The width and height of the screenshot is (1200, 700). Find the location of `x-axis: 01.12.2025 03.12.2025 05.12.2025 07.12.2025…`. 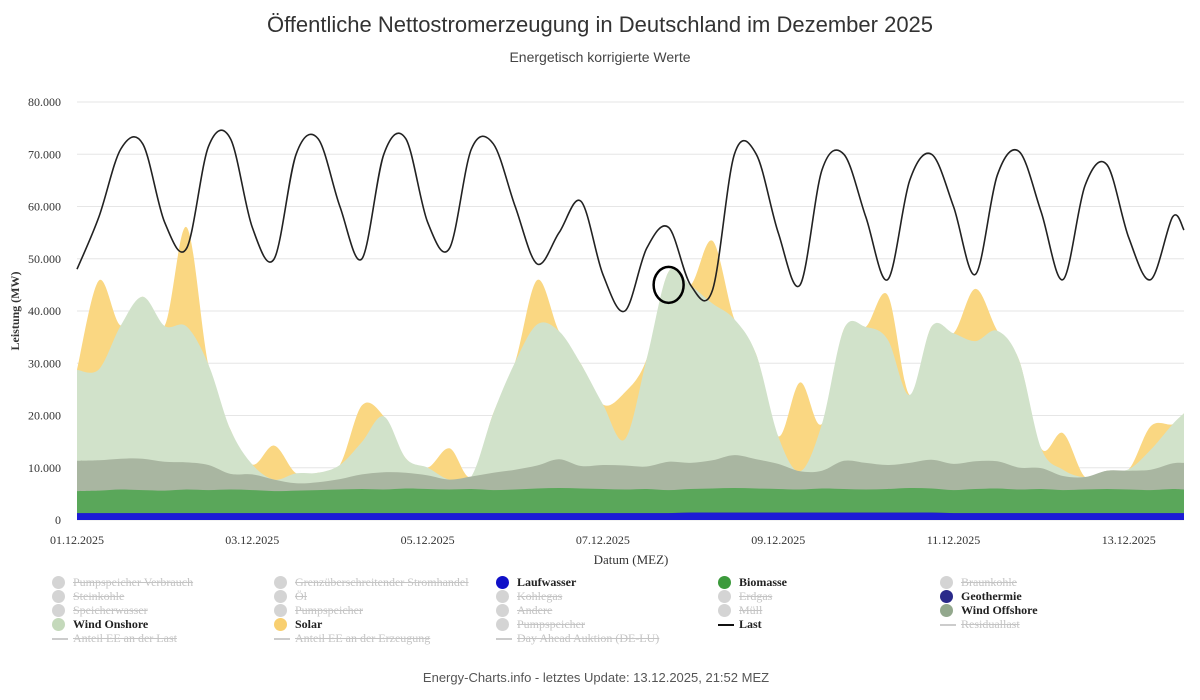

x-axis: 01.12.2025 03.12.2025 05.12.2025 07.12.2025… is located at coordinates (603, 540).